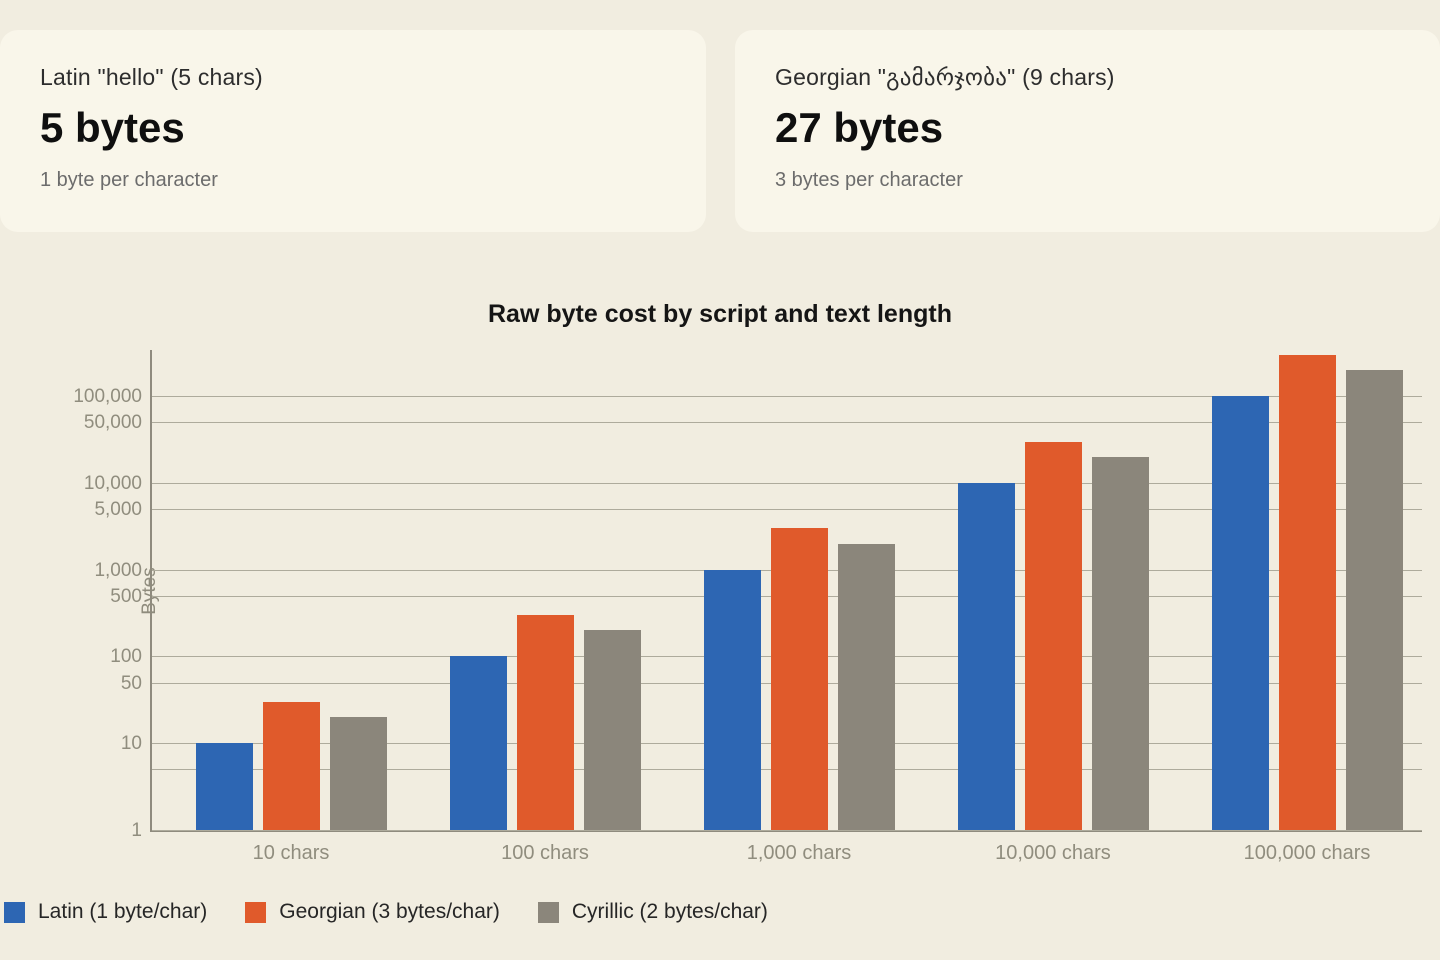 This screenshot has height=960, width=1440. I want to click on y-tick-label: 100, so click(126, 657).